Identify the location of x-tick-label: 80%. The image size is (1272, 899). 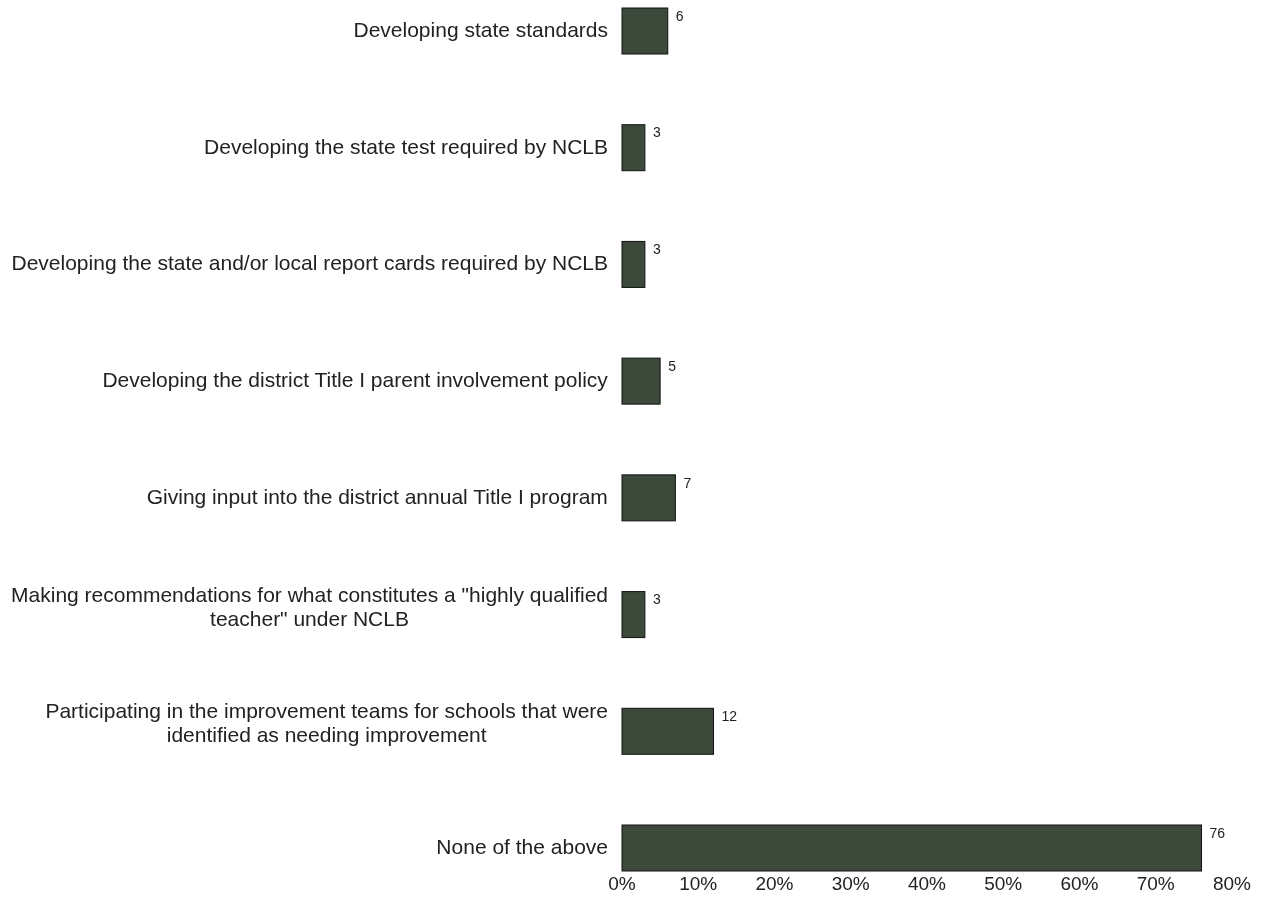
(1232, 883).